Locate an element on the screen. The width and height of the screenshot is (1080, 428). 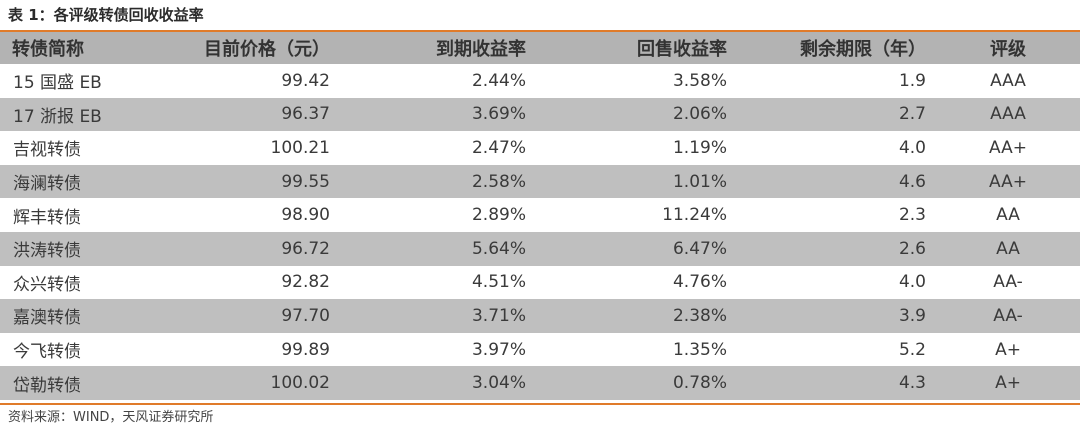
cell-remaining-term: 2.3 is located at coordinates (912, 215).